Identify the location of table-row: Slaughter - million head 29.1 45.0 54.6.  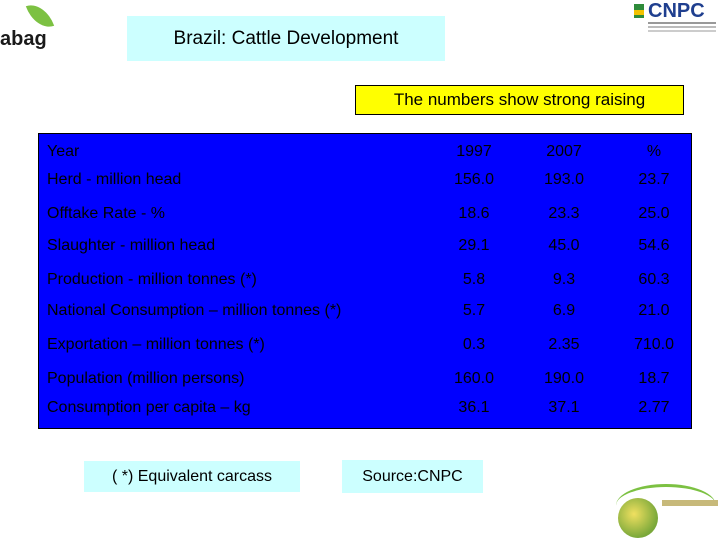
(365, 246).